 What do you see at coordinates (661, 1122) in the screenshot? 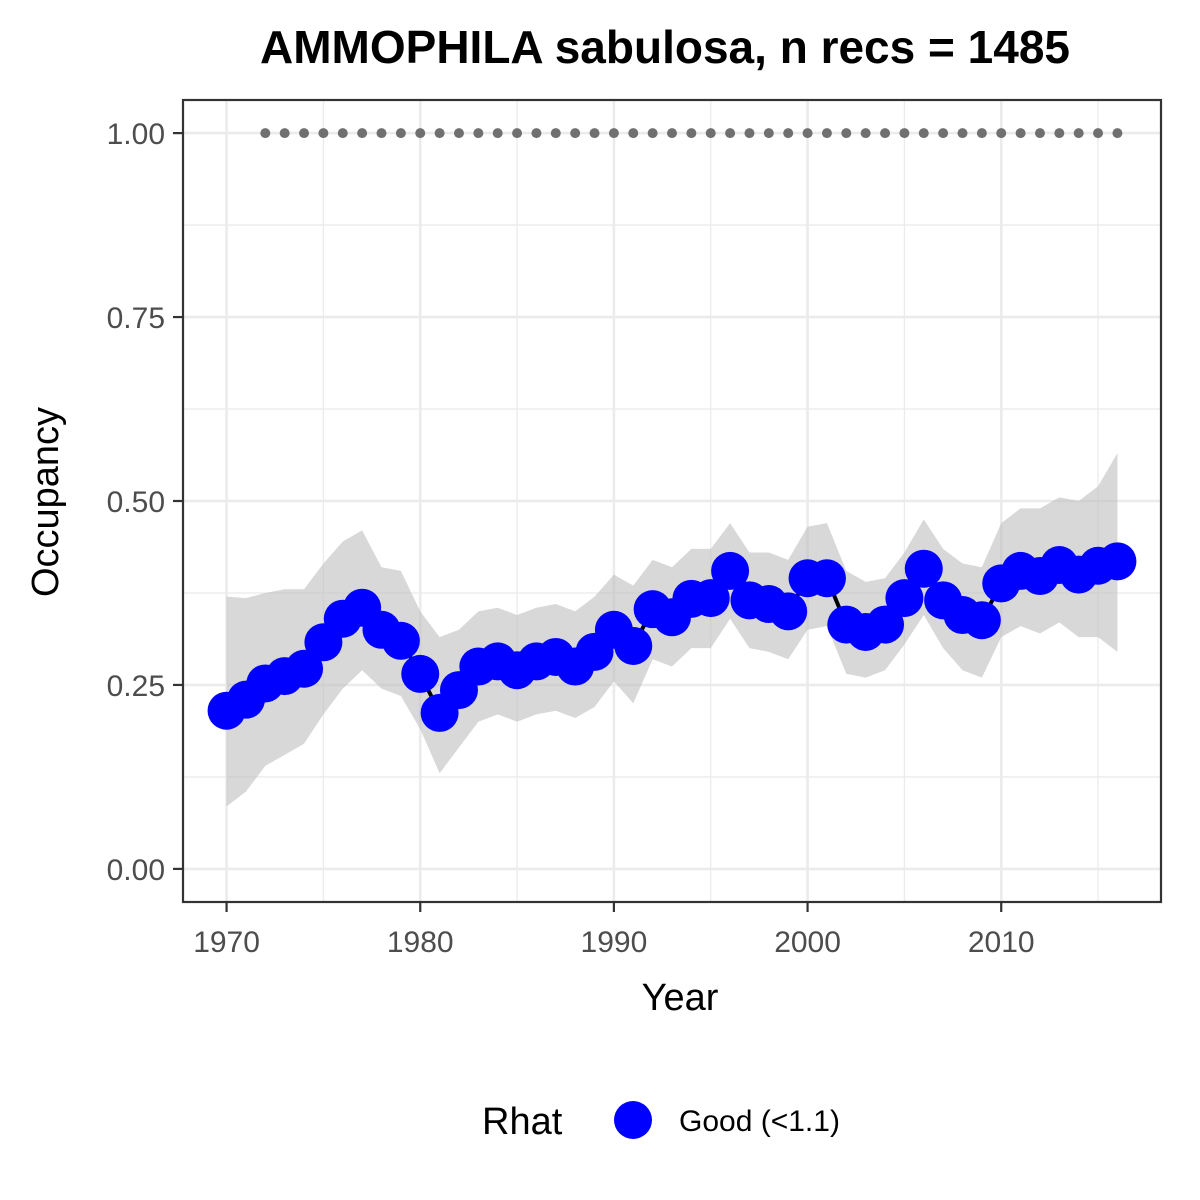
I see `legend: Rhat Good (<1.1)` at bounding box center [661, 1122].